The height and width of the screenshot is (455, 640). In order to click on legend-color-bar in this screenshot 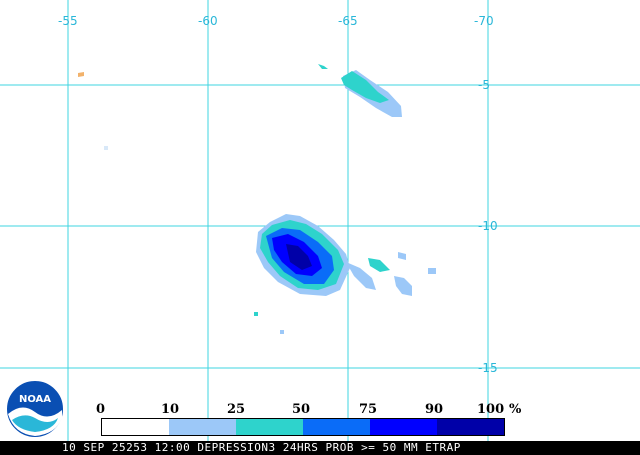, I will do `click(303, 427)`.